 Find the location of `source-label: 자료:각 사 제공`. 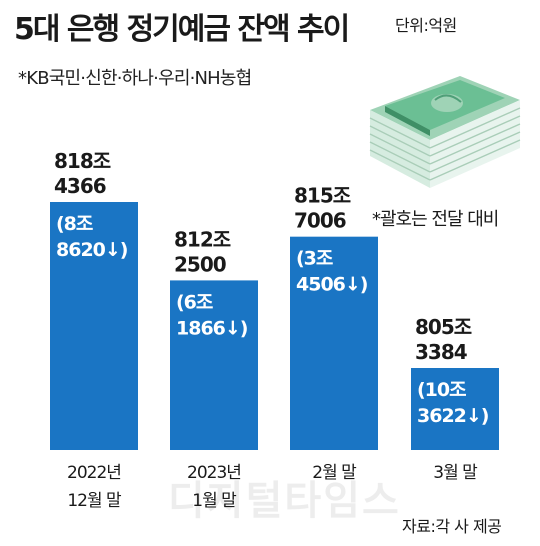

source-label: 자료:각 사 제공 is located at coordinates (452, 526).